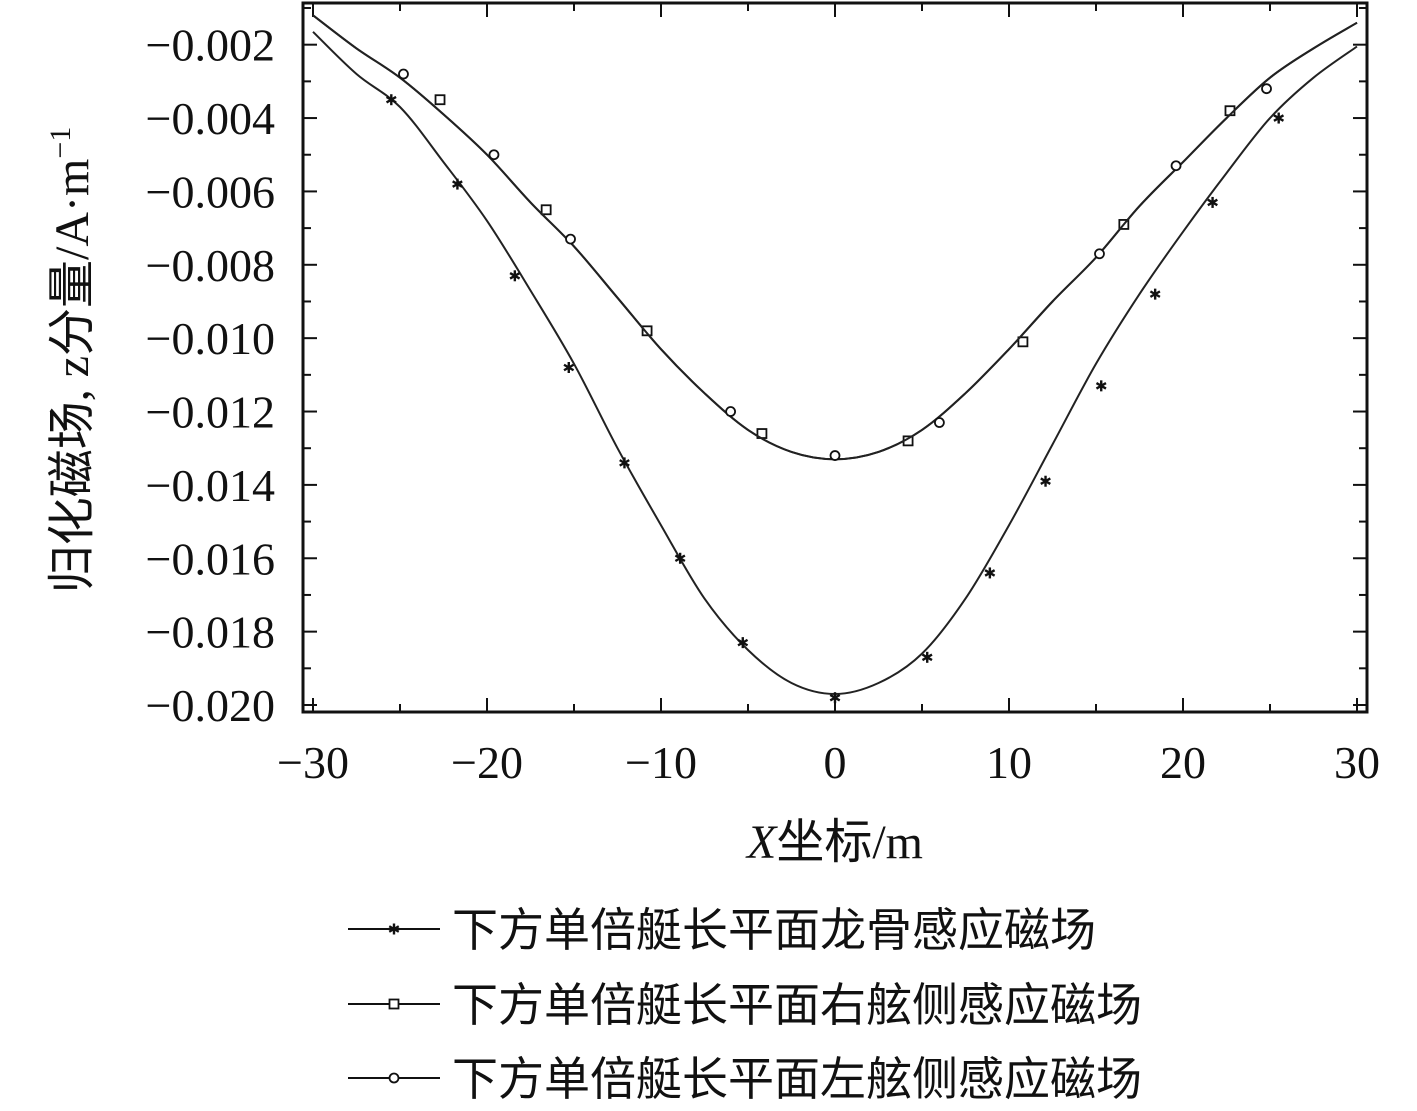 This screenshot has height=1111, width=1417. I want to click on y-tick-label: −0.020, so click(210, 705).